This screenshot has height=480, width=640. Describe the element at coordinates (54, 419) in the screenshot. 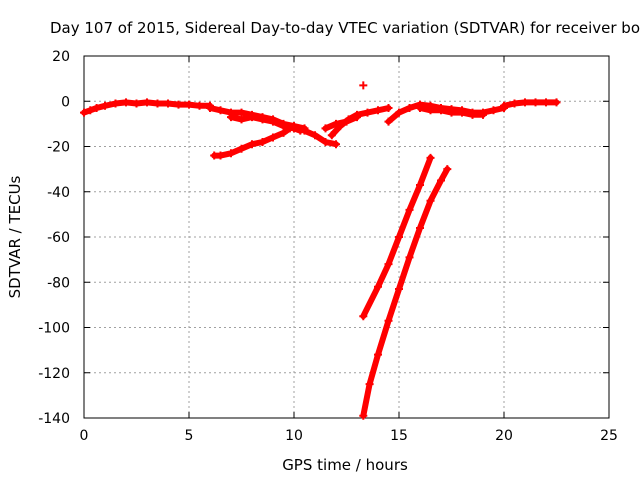

I see `y-tick-label: -140` at that location.